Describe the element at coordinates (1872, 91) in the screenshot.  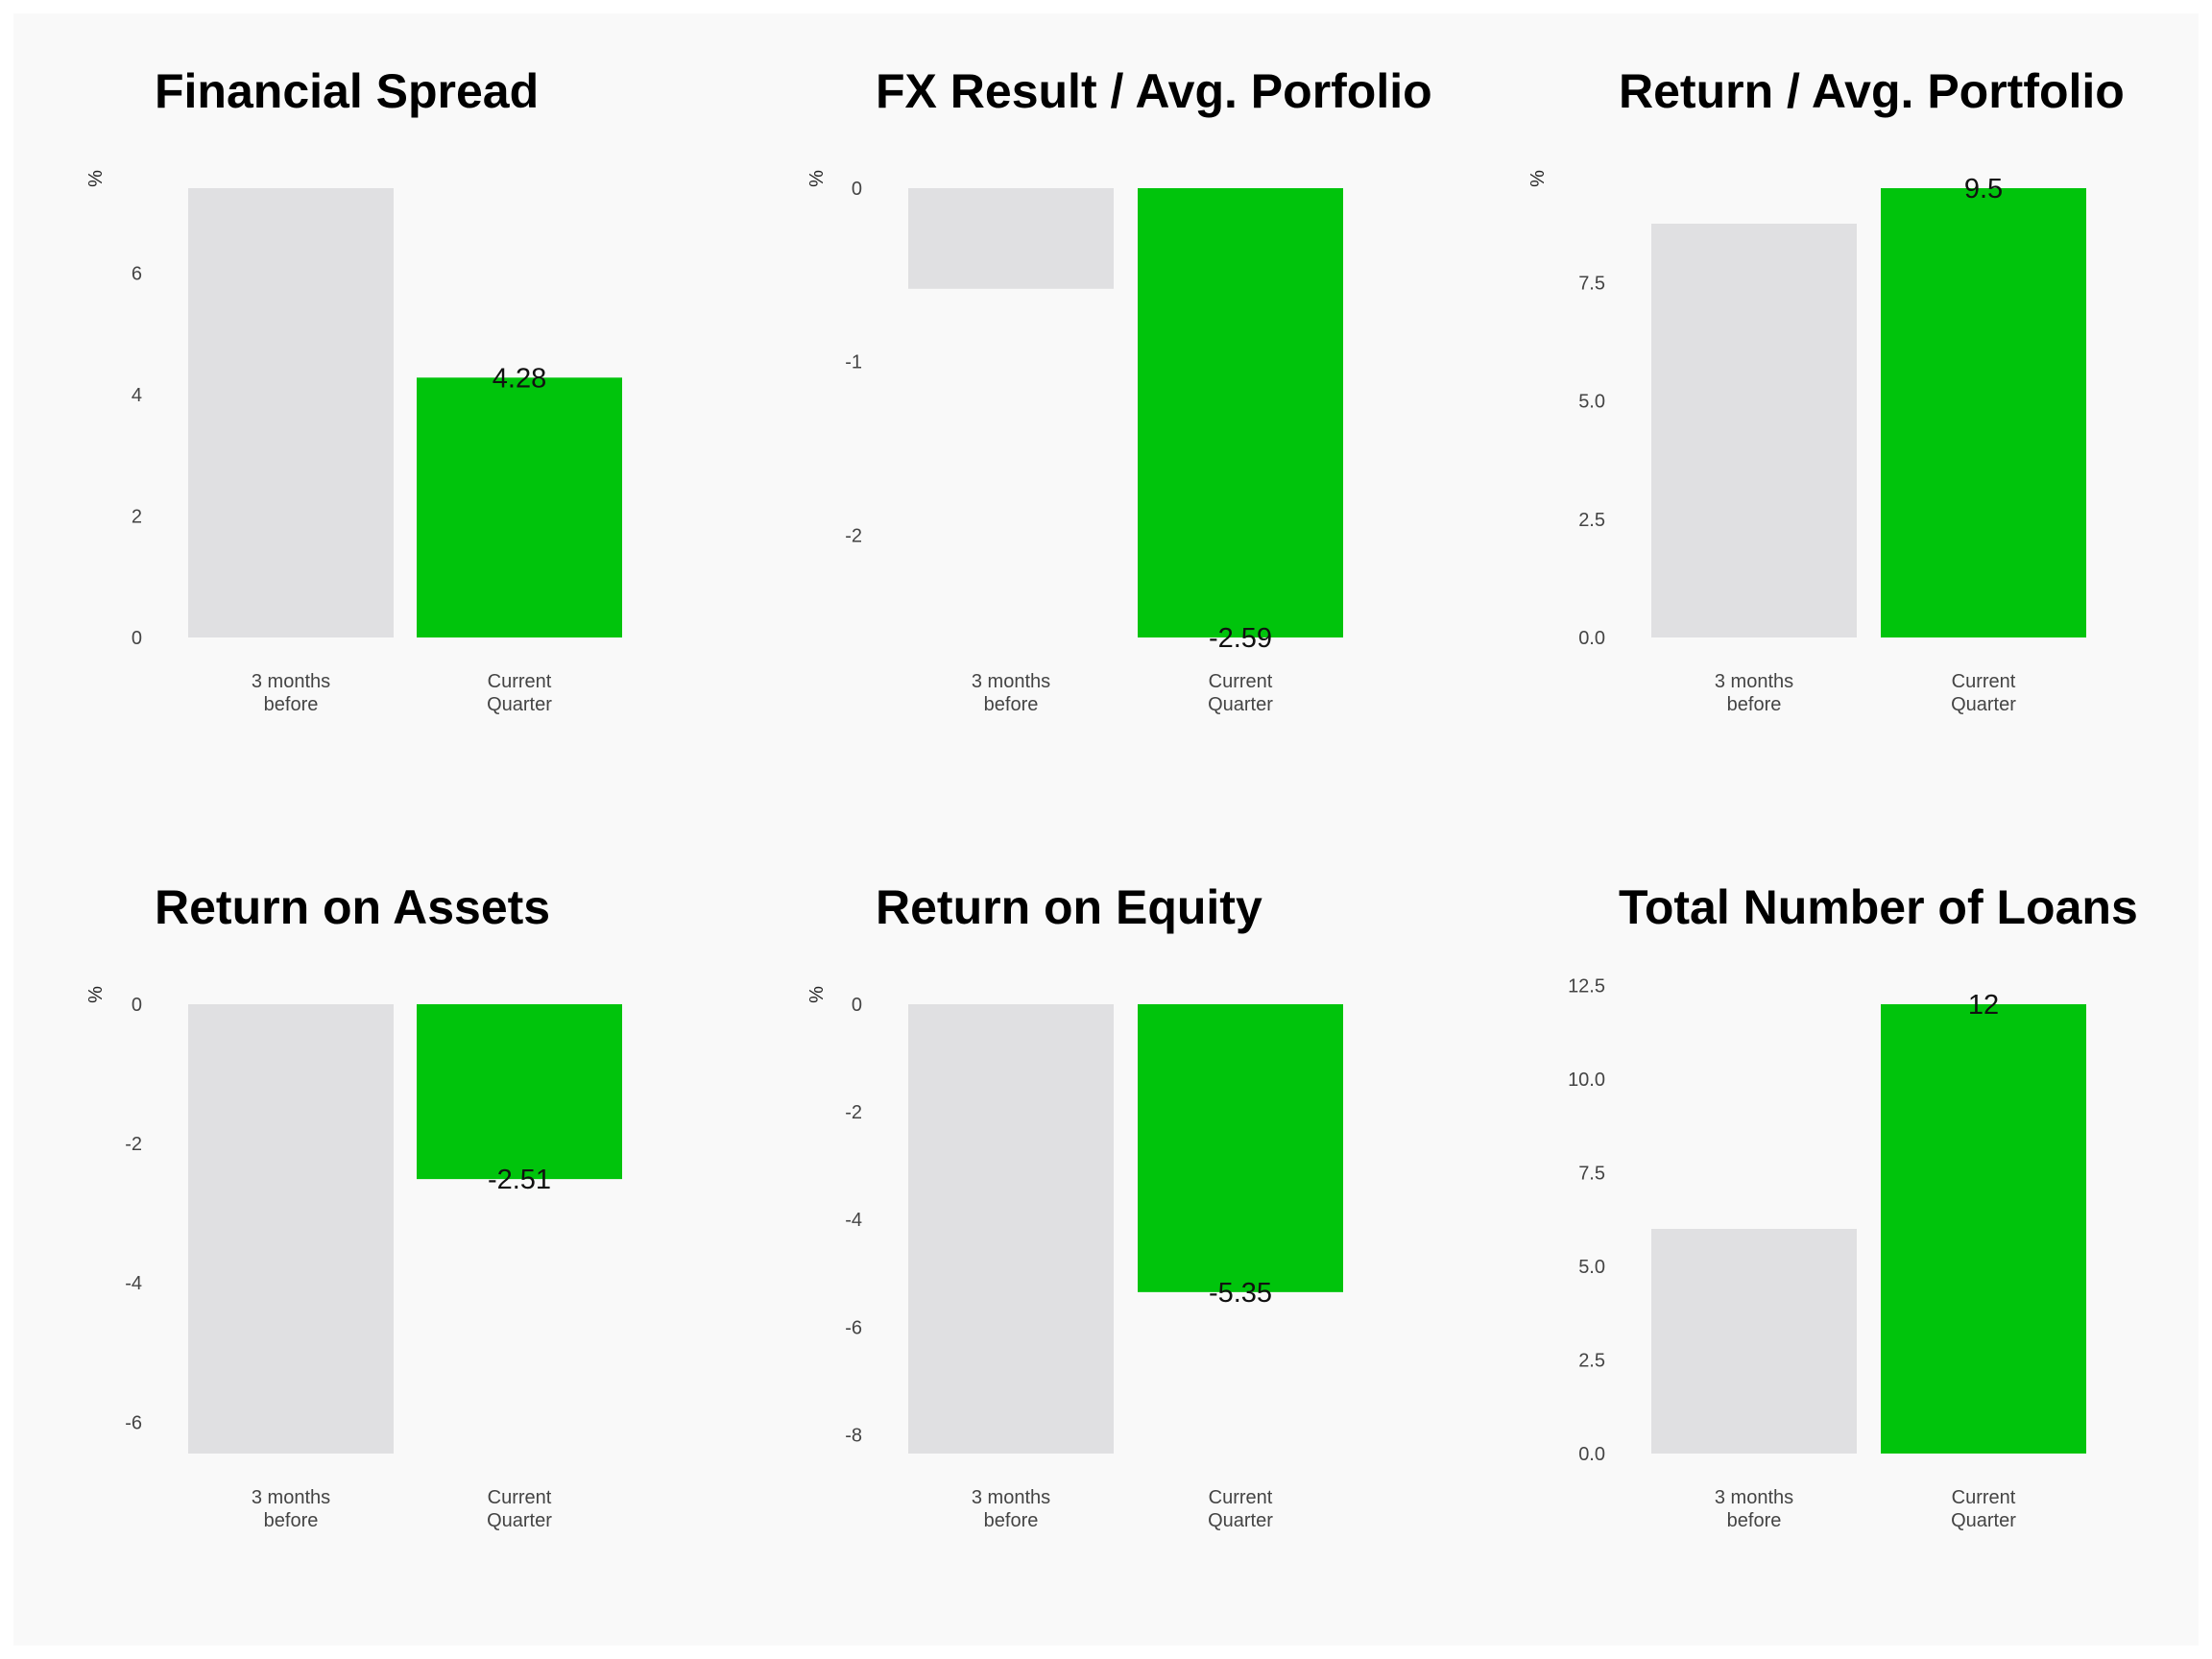
I see `chart-title: Return / Avg. Portfolio` at that location.